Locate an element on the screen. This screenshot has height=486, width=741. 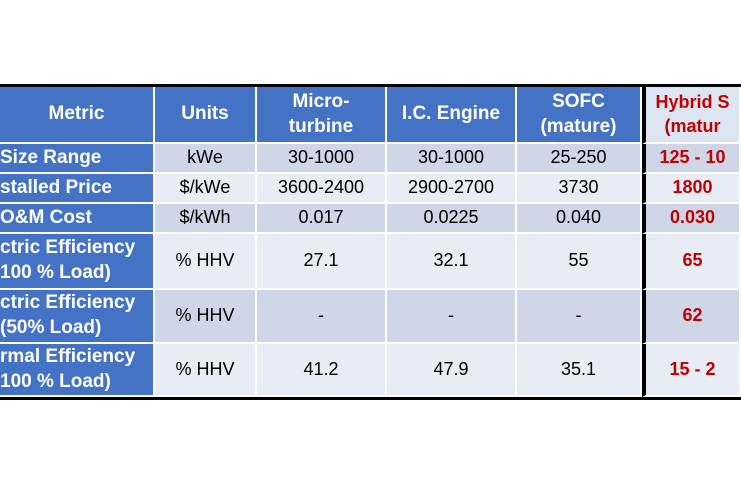
table-cell: 1800 is located at coordinates (691, 189).